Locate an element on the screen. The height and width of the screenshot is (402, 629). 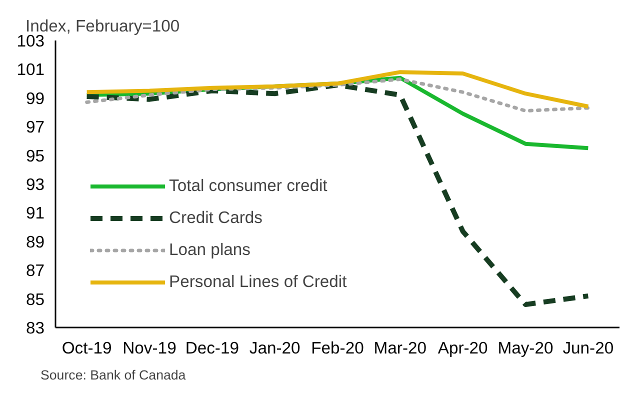
legend-label: Credit Cards is located at coordinates (215, 218).